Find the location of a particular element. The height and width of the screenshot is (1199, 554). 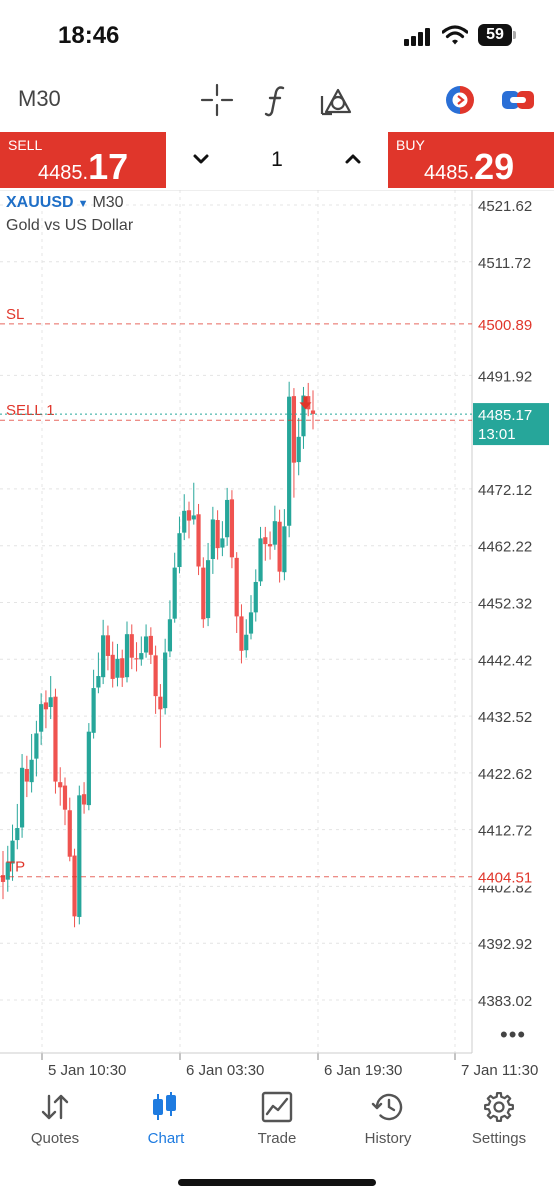

y-tick-label: 4383.02 is located at coordinates (505, 1001).